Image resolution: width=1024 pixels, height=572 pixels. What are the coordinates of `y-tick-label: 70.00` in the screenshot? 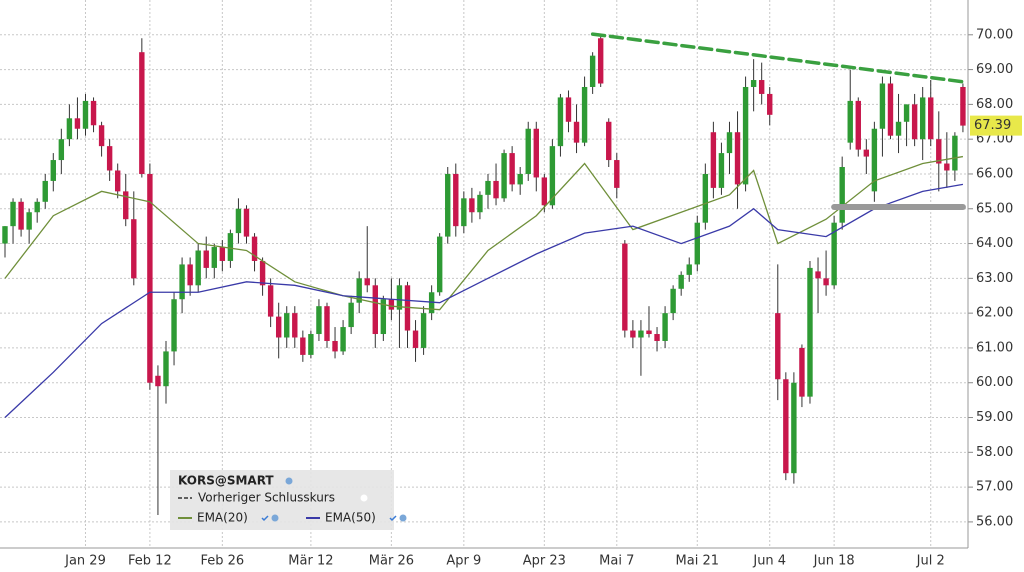 It's located at (994, 34).